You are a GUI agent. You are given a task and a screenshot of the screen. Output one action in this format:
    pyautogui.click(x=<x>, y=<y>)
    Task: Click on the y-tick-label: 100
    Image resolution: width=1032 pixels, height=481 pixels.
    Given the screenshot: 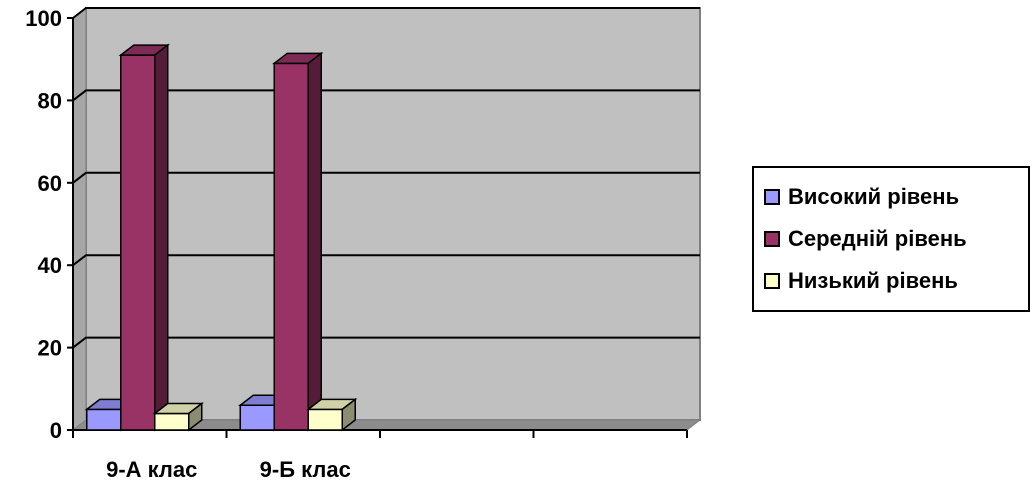 What is the action you would take?
    pyautogui.click(x=43, y=18)
    